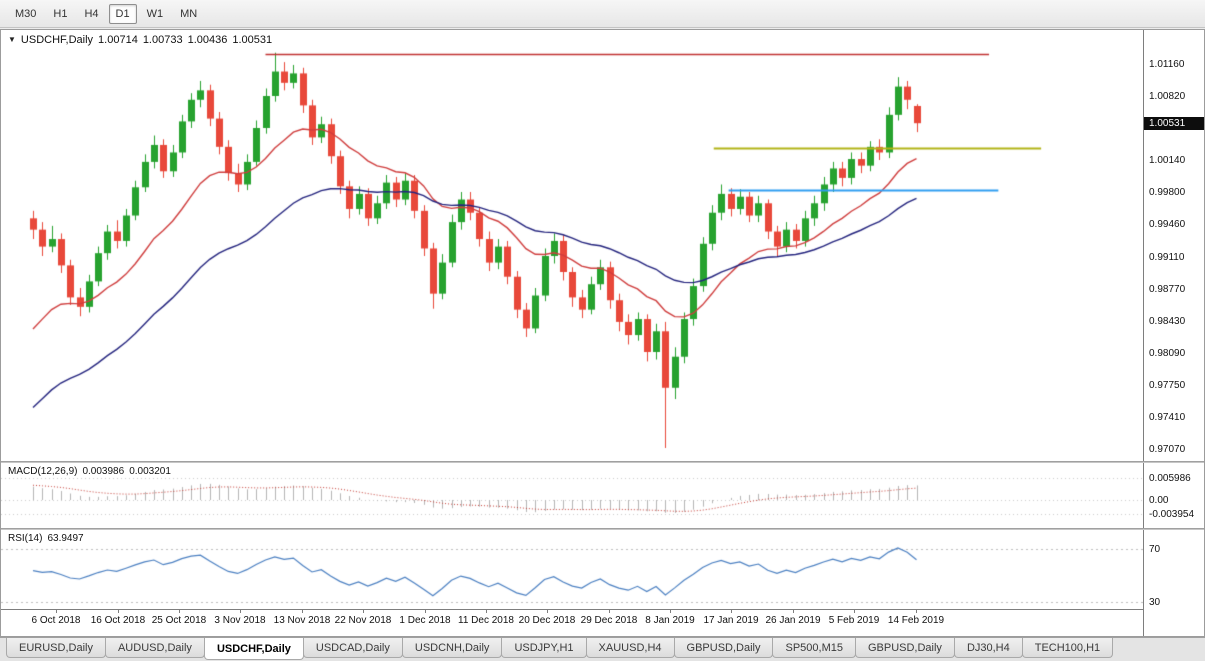 Image resolution: width=1205 pixels, height=661 pixels. What do you see at coordinates (988, 648) in the screenshot?
I see `chart-tab-dj30-h4: DJ30,H4` at bounding box center [988, 648].